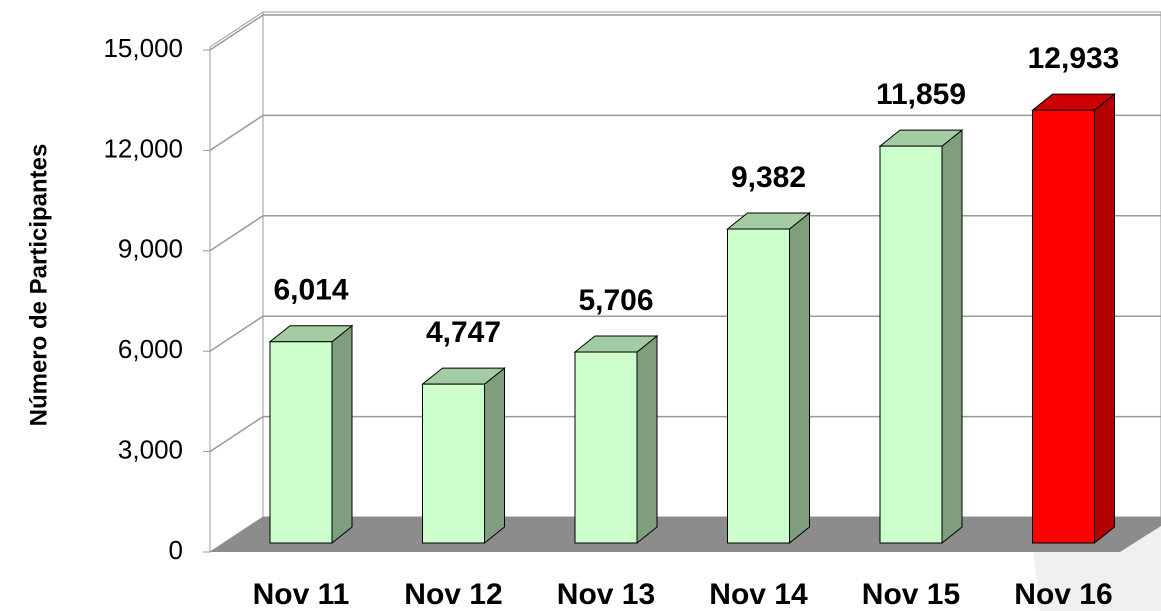 This screenshot has width=1161, height=611. What do you see at coordinates (143, 148) in the screenshot?
I see `y-tick-label: 12,000` at bounding box center [143, 148].